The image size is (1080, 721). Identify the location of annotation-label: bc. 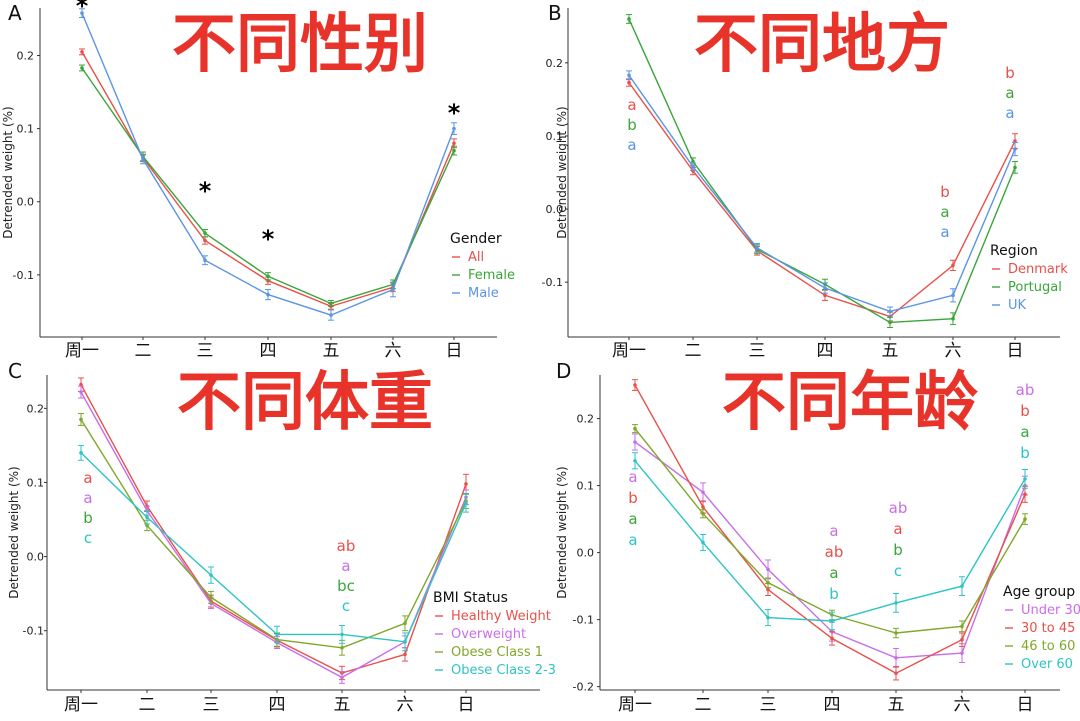
(346, 586).